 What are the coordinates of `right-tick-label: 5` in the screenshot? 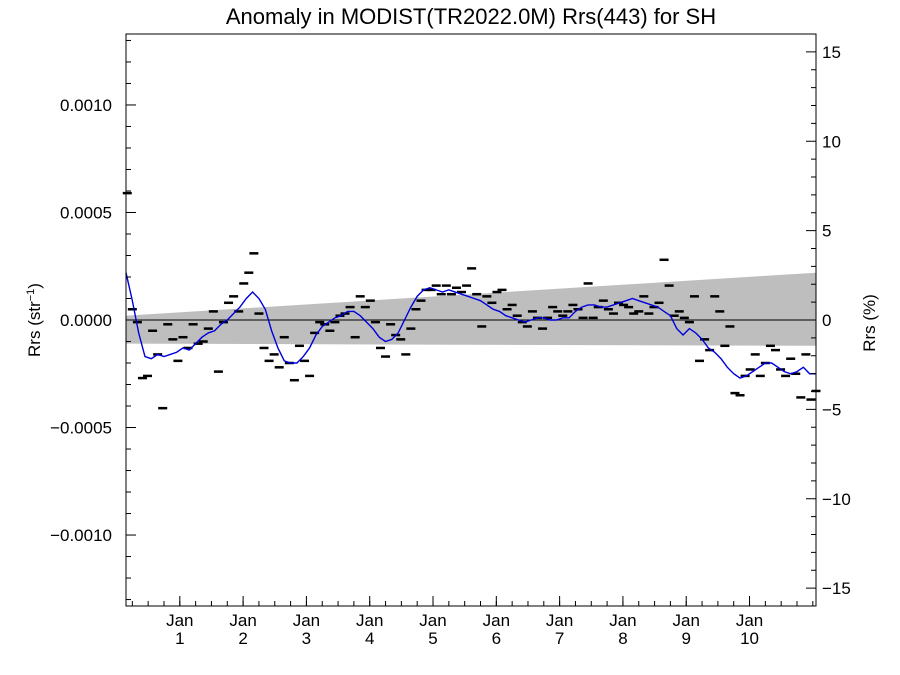 It's located at (826, 231).